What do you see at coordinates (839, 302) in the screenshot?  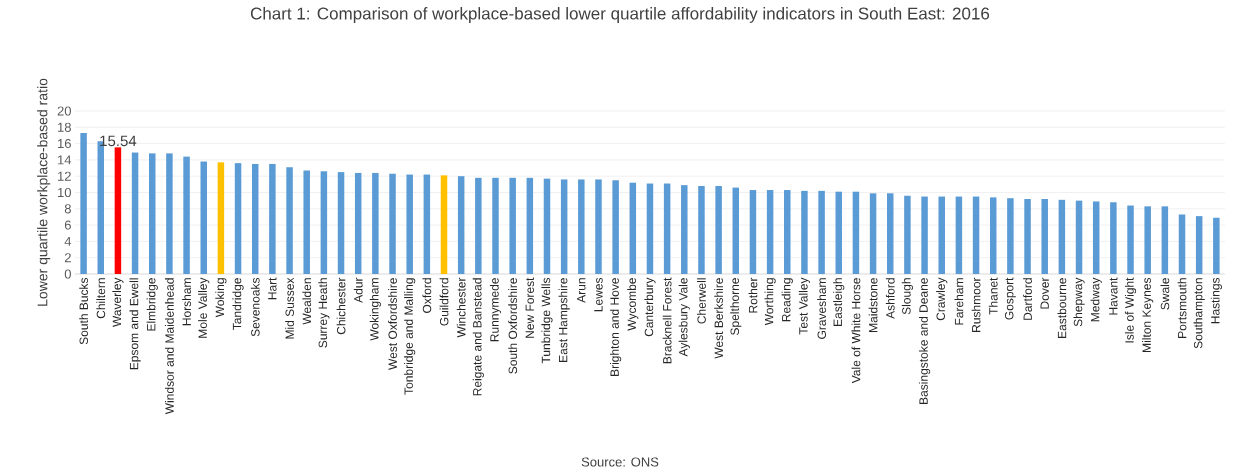 I see `x-tick-label: Eastleigh` at bounding box center [839, 302].